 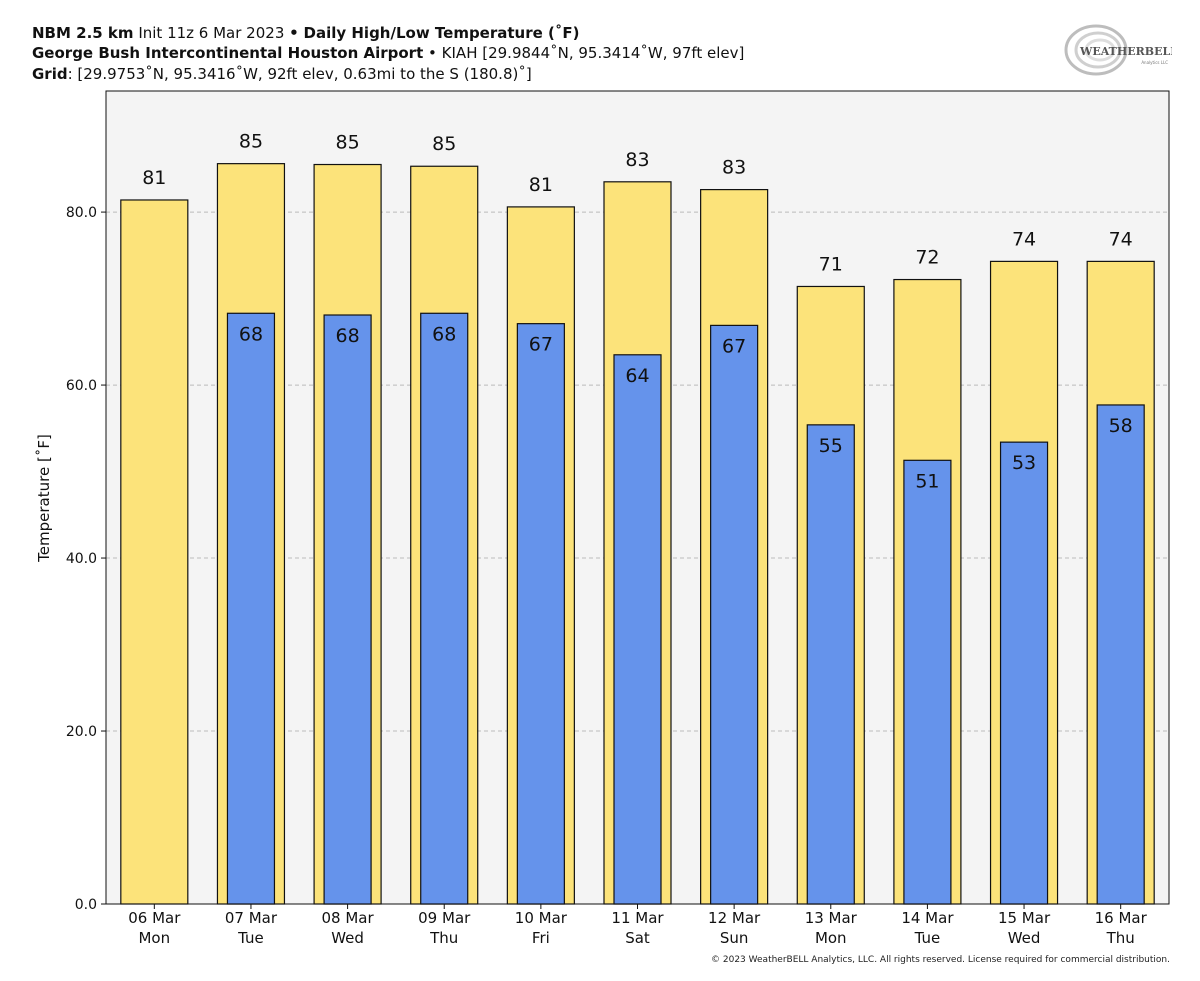 What do you see at coordinates (1024, 463) in the screenshot?
I see `low-value-label: 53` at bounding box center [1024, 463].